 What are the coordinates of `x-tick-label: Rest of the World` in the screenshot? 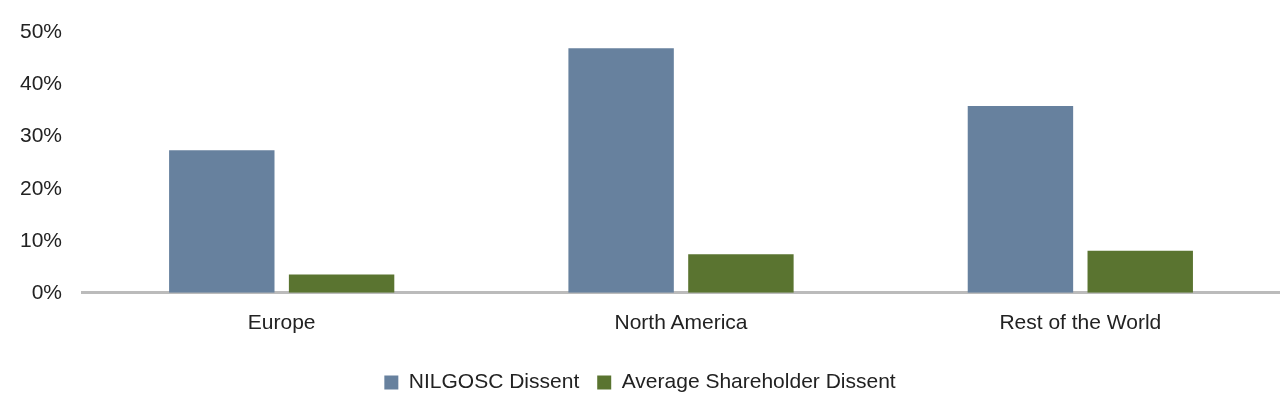 It's located at (1080, 322).